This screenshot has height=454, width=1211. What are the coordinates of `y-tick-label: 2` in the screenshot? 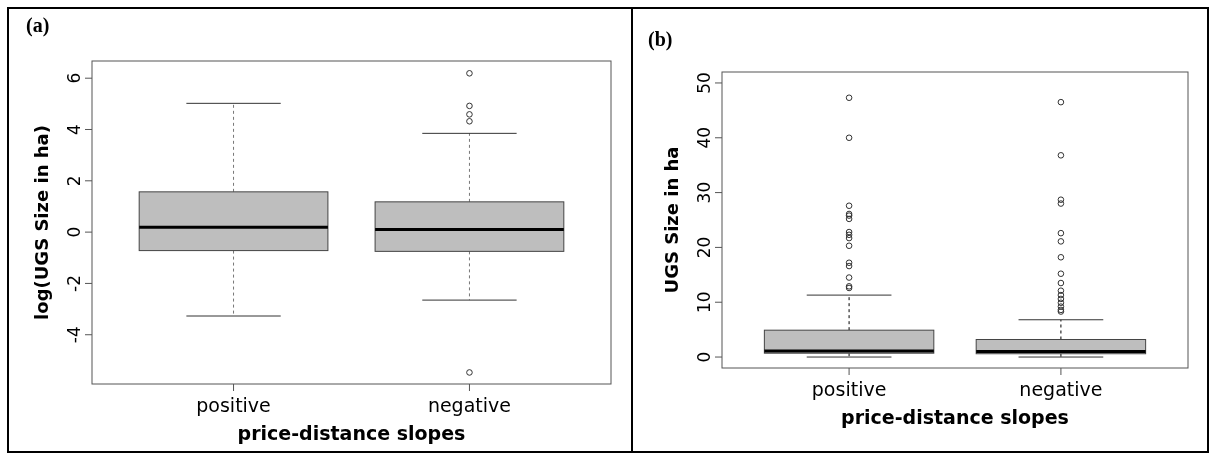 It's located at (74, 181).